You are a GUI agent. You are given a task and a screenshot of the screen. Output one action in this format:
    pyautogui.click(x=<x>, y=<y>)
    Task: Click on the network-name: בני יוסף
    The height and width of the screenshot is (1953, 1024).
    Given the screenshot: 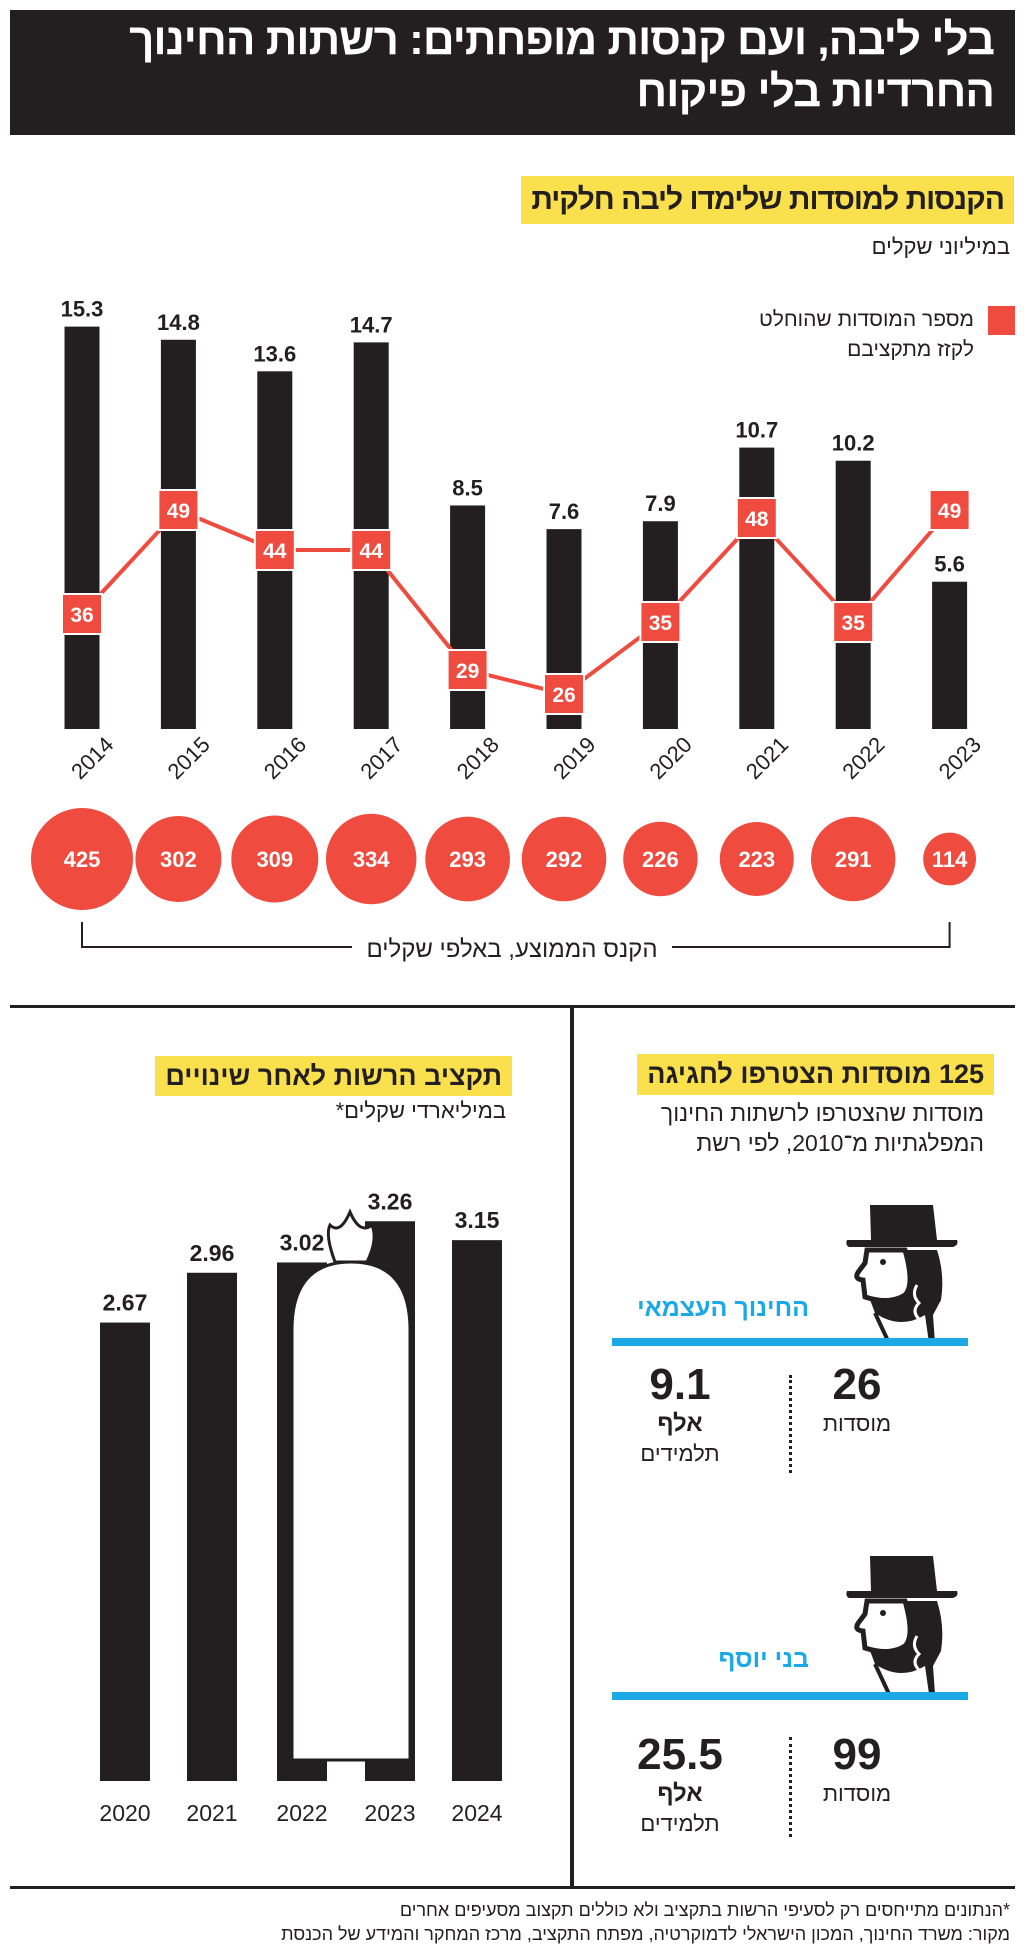 What is the action you would take?
    pyautogui.click(x=763, y=1659)
    